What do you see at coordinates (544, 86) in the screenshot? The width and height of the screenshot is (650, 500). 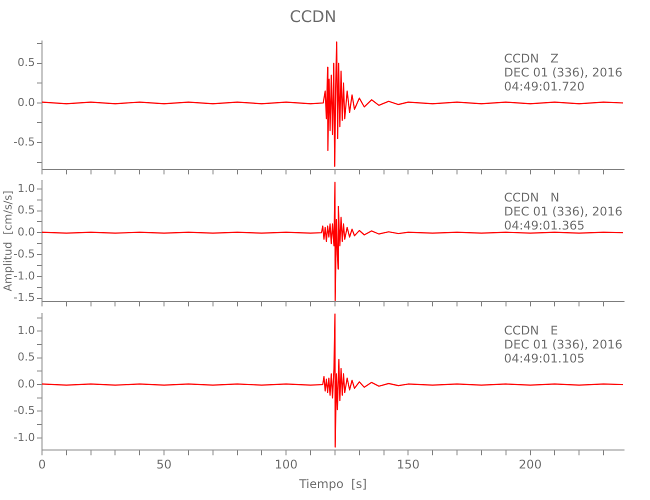 I see `annotation: 04:49:01.720` at bounding box center [544, 86].